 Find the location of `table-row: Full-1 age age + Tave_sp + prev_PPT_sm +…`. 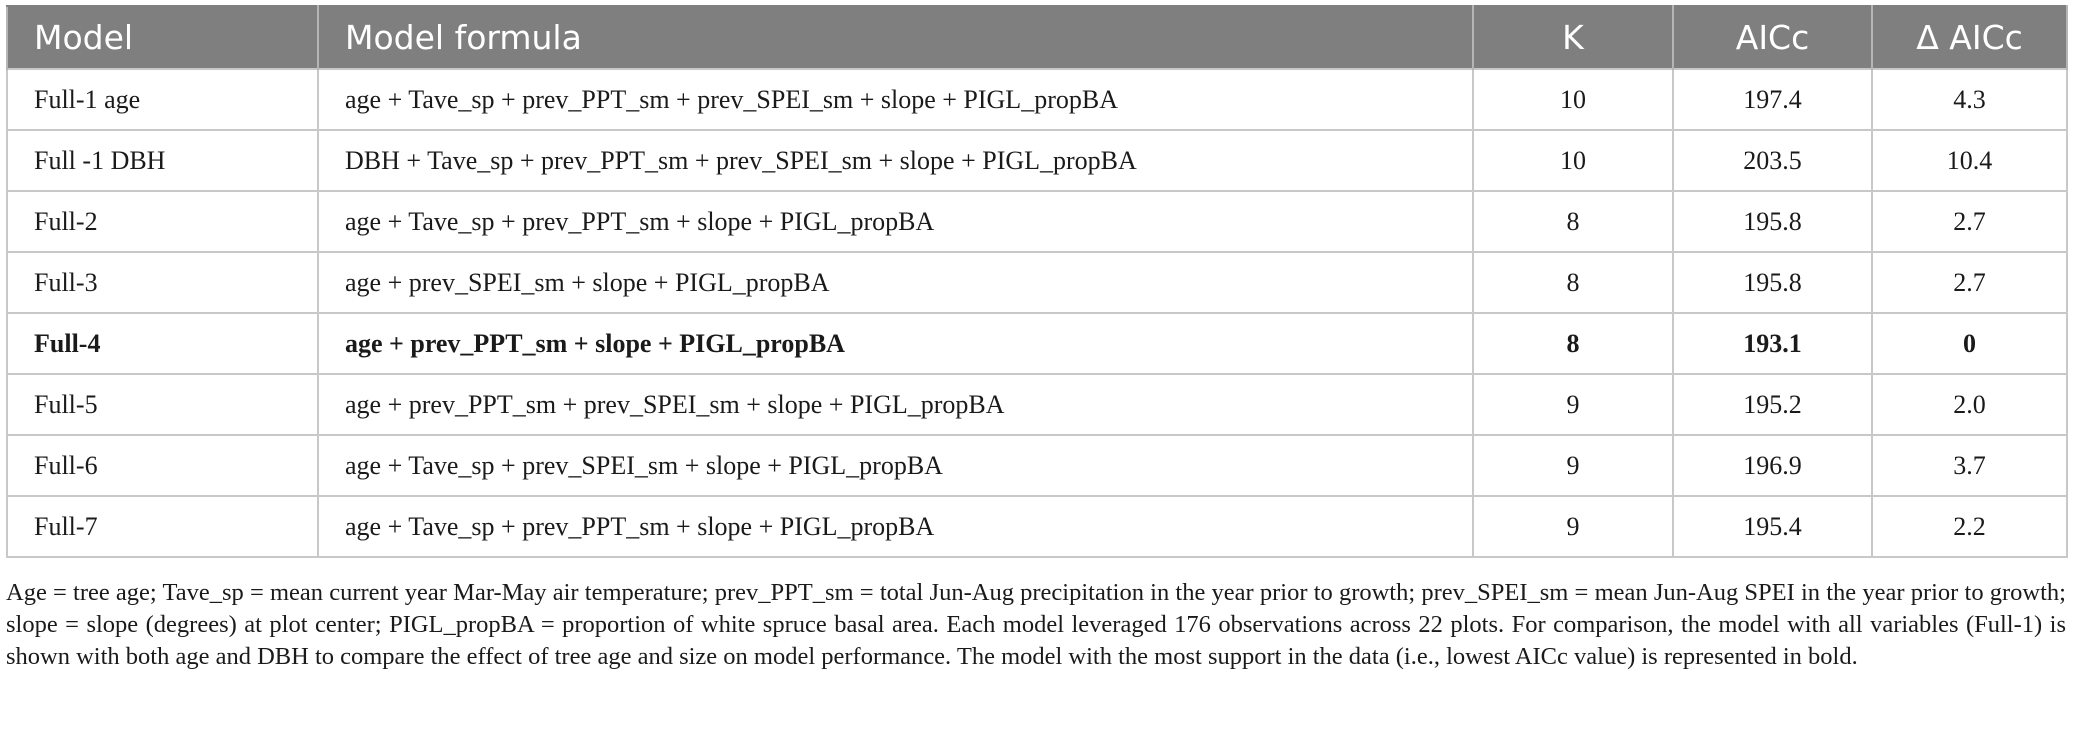

table-row: Full-1 age age + Tave_sp + prev_PPT_sm +… is located at coordinates (1037, 99).